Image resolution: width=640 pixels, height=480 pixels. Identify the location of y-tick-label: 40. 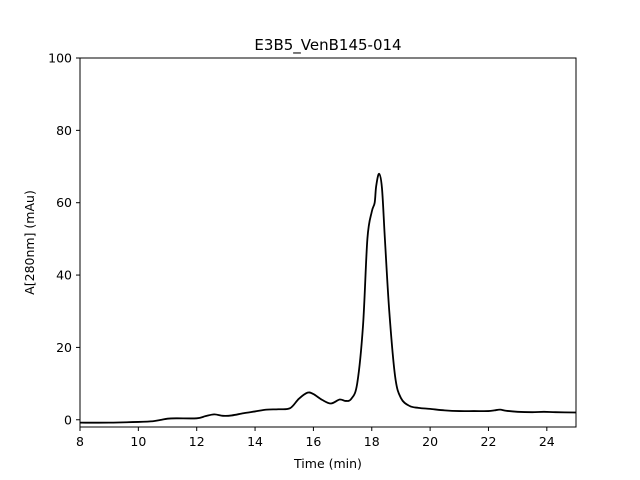
(64, 275).